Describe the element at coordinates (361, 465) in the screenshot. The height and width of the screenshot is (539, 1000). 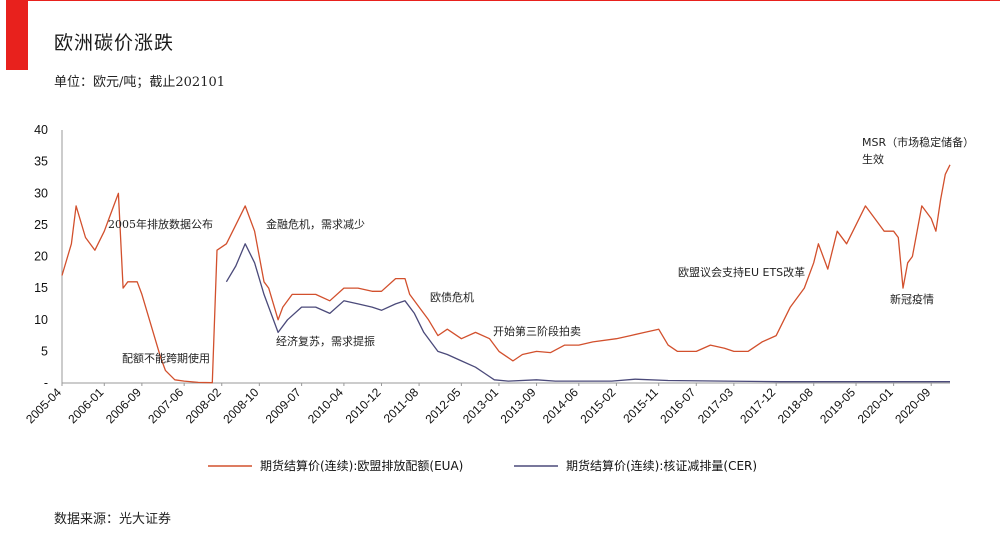
I see `legend-label-eua: 期货结算价(连续):欧盟排放配额(EUA)` at that location.